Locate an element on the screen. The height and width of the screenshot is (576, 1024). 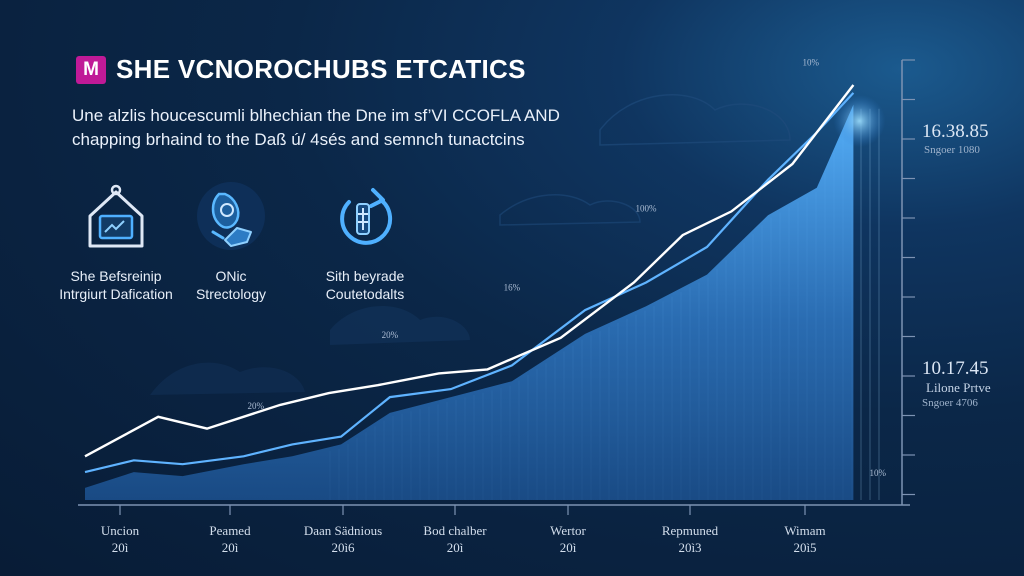
highlight-glow is located at coordinates (859, 121).